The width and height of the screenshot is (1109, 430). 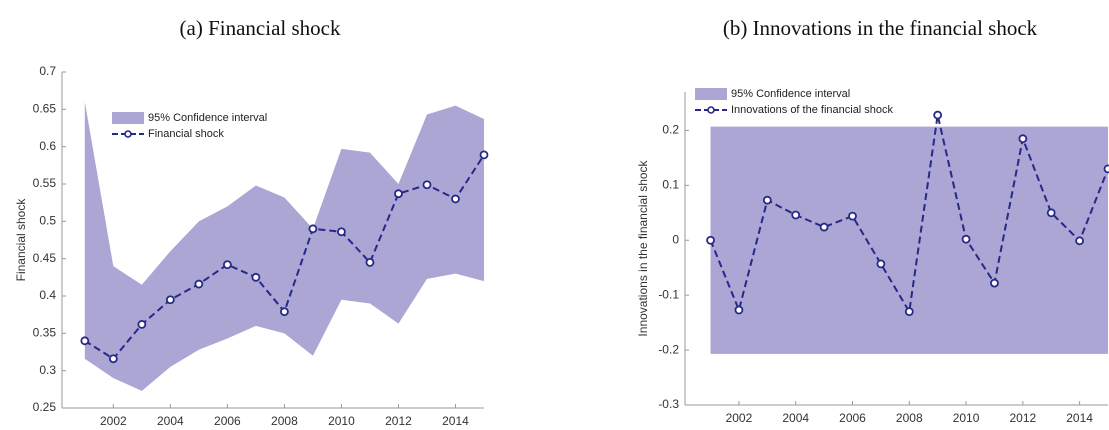 I want to click on y-tick-label: 0.6, so click(x=47, y=146).